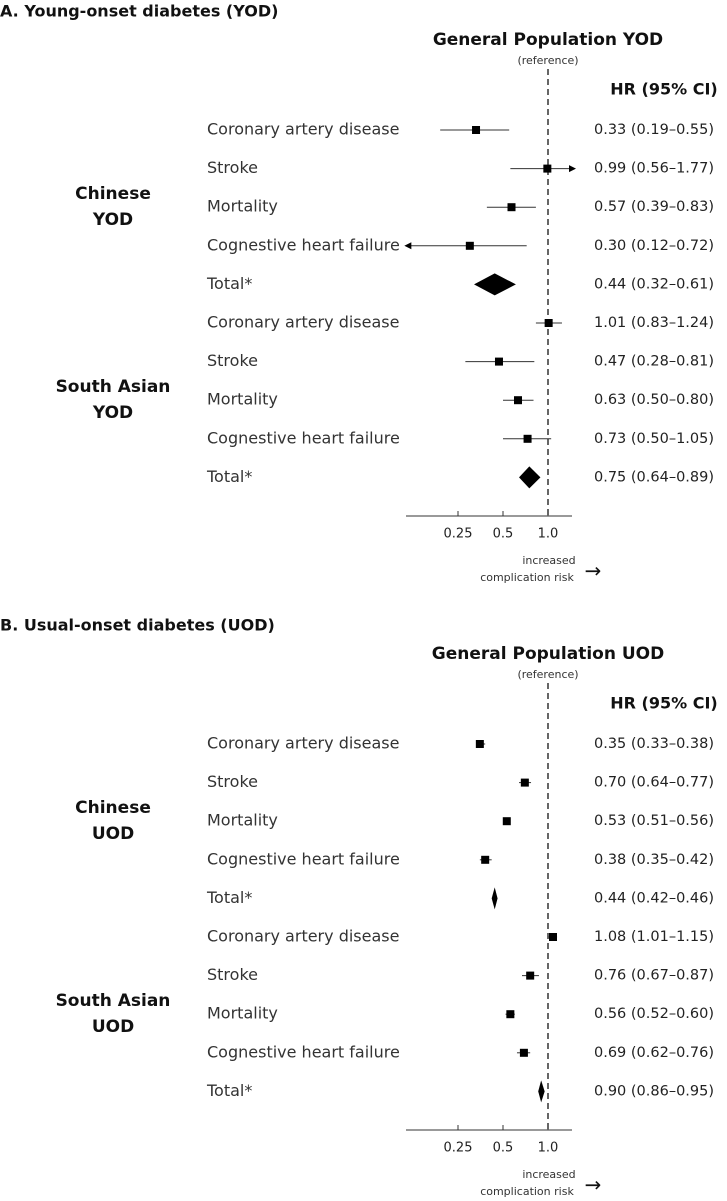  Describe the element at coordinates (654, 477) in the screenshot. I see `hr-ci-text: 0.75 (0.64–0.89)` at that location.